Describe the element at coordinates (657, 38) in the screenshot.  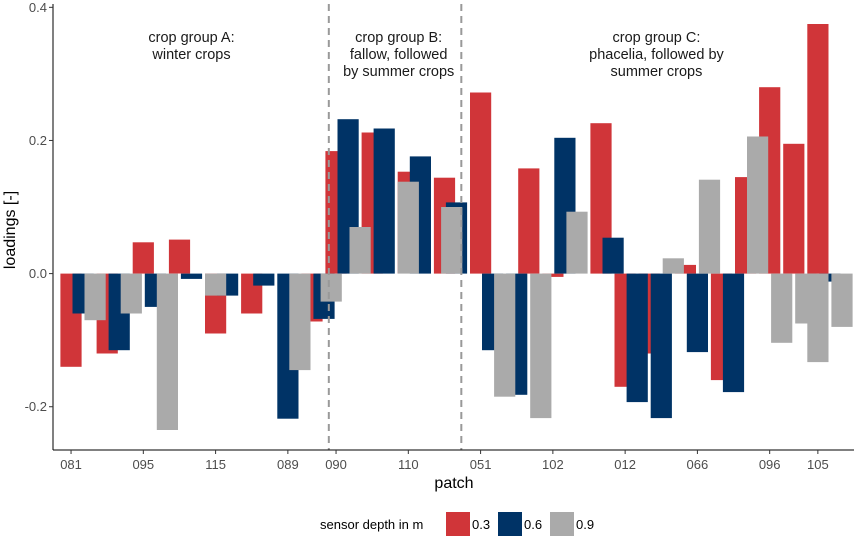
I see `group-label-line: crop group C:` at that location.